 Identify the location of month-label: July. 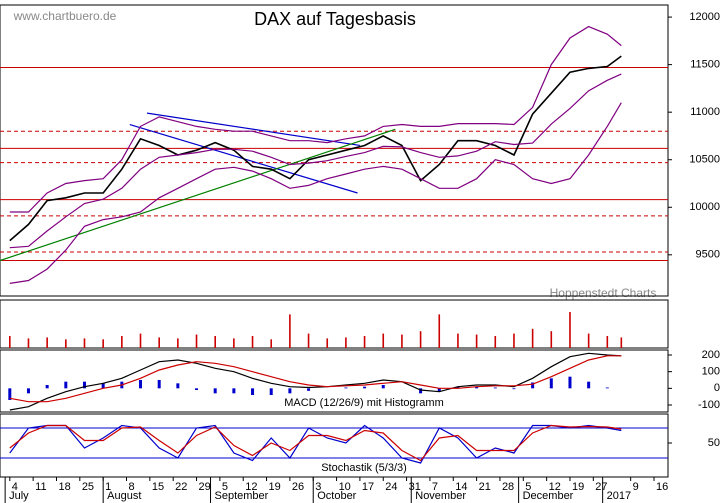
(19, 496).